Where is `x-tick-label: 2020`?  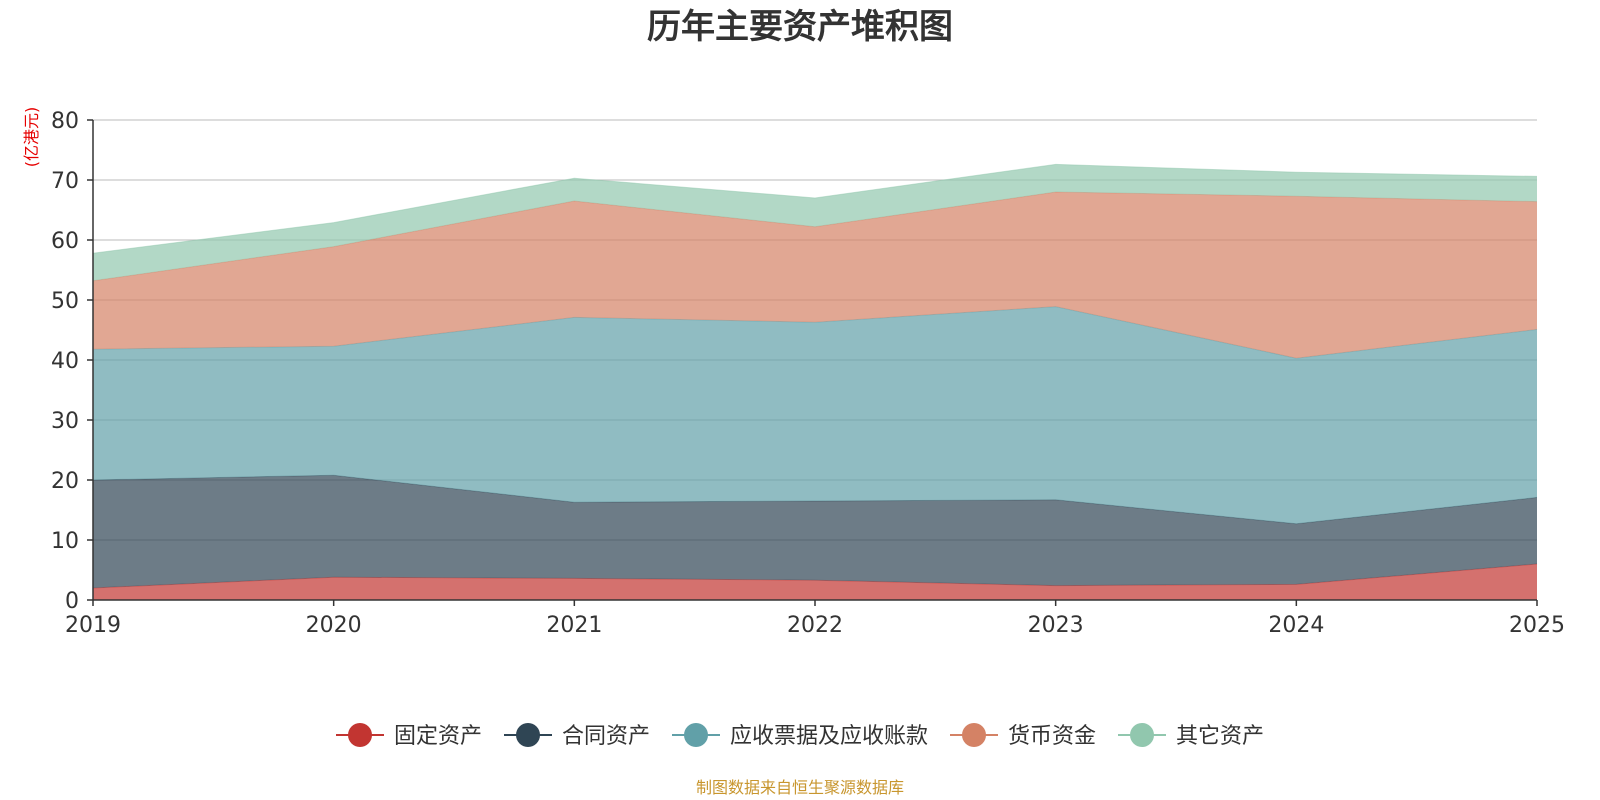 x-tick-label: 2020 is located at coordinates (334, 625).